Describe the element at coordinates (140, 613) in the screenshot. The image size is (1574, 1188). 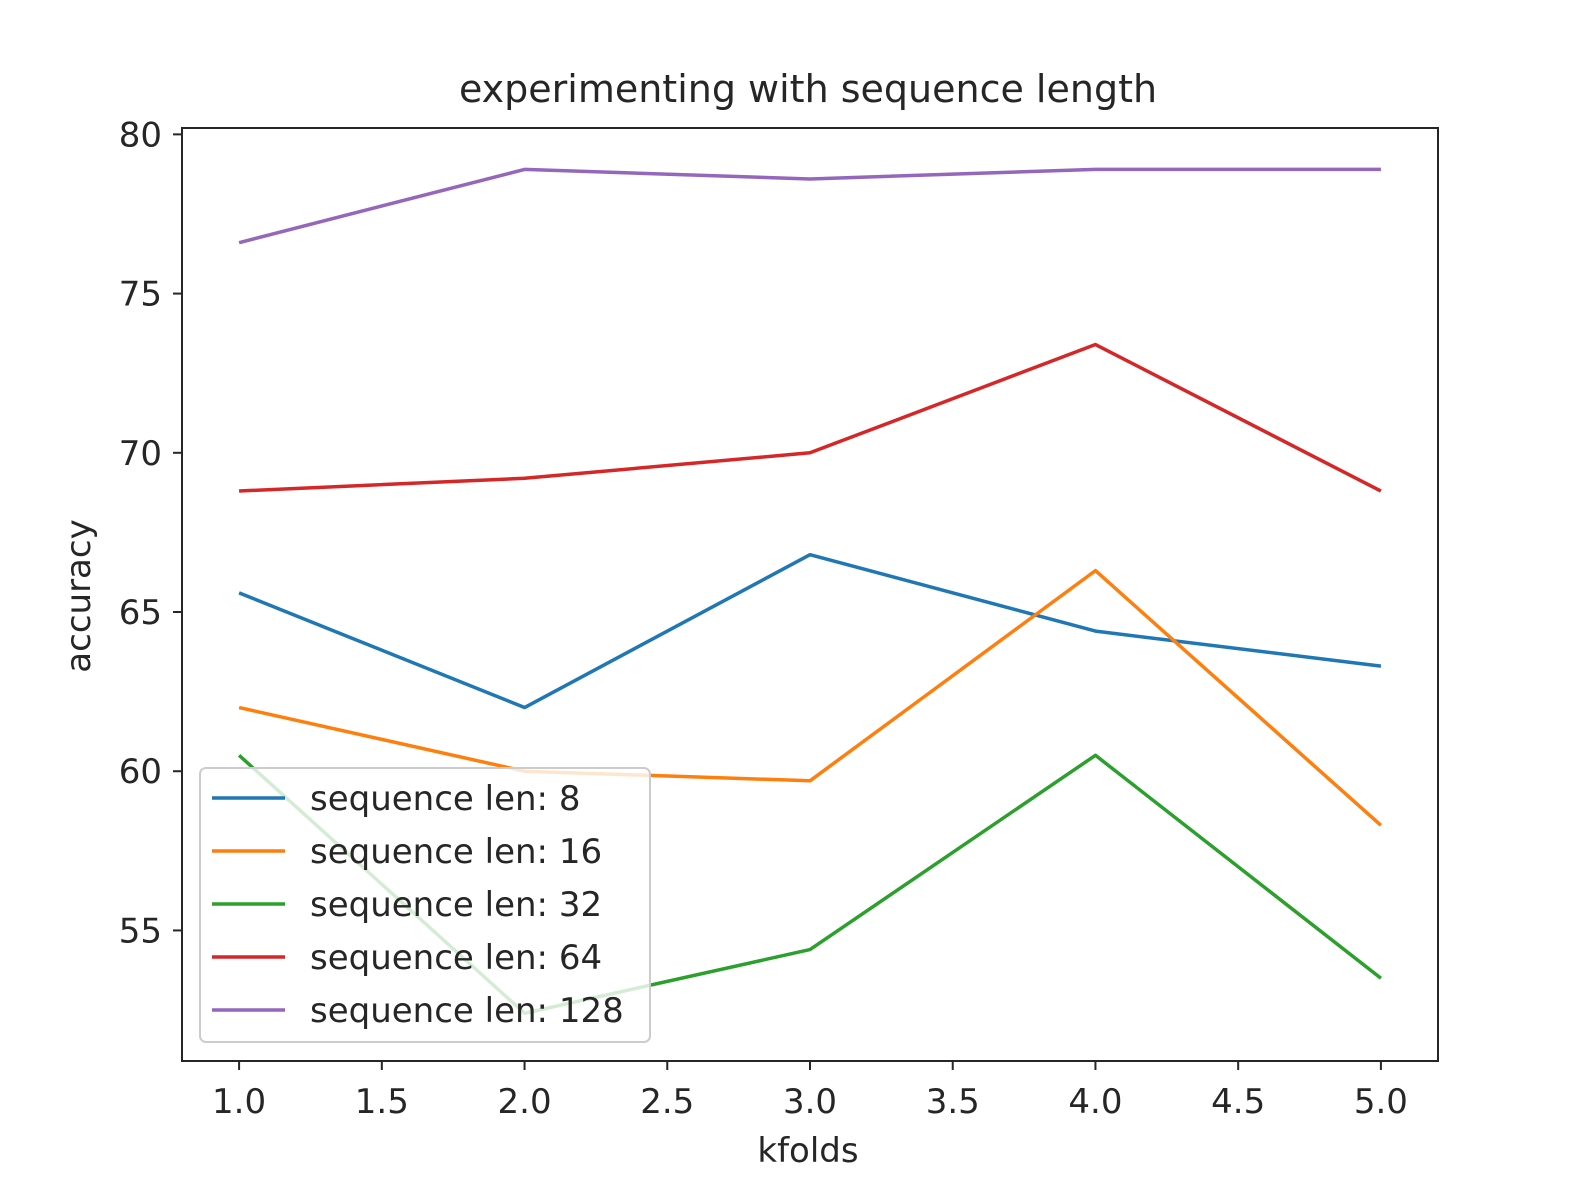
I see `y-tick-label: 65` at that location.